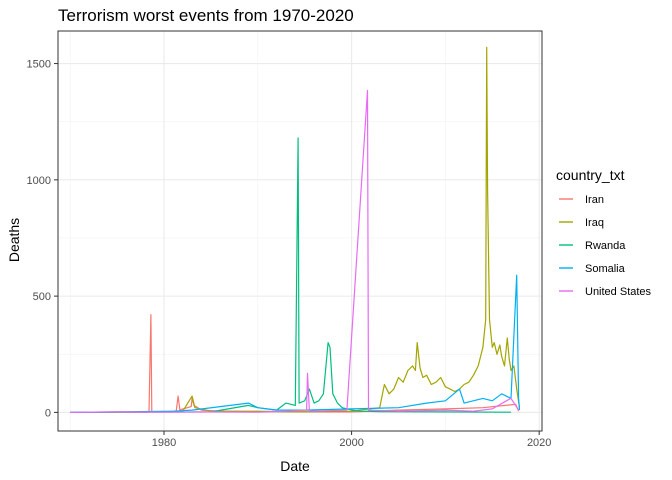 Image resolution: width=672 pixels, height=480 pixels. Describe the element at coordinates (48, 413) in the screenshot. I see `y-tick-label: 0` at that location.